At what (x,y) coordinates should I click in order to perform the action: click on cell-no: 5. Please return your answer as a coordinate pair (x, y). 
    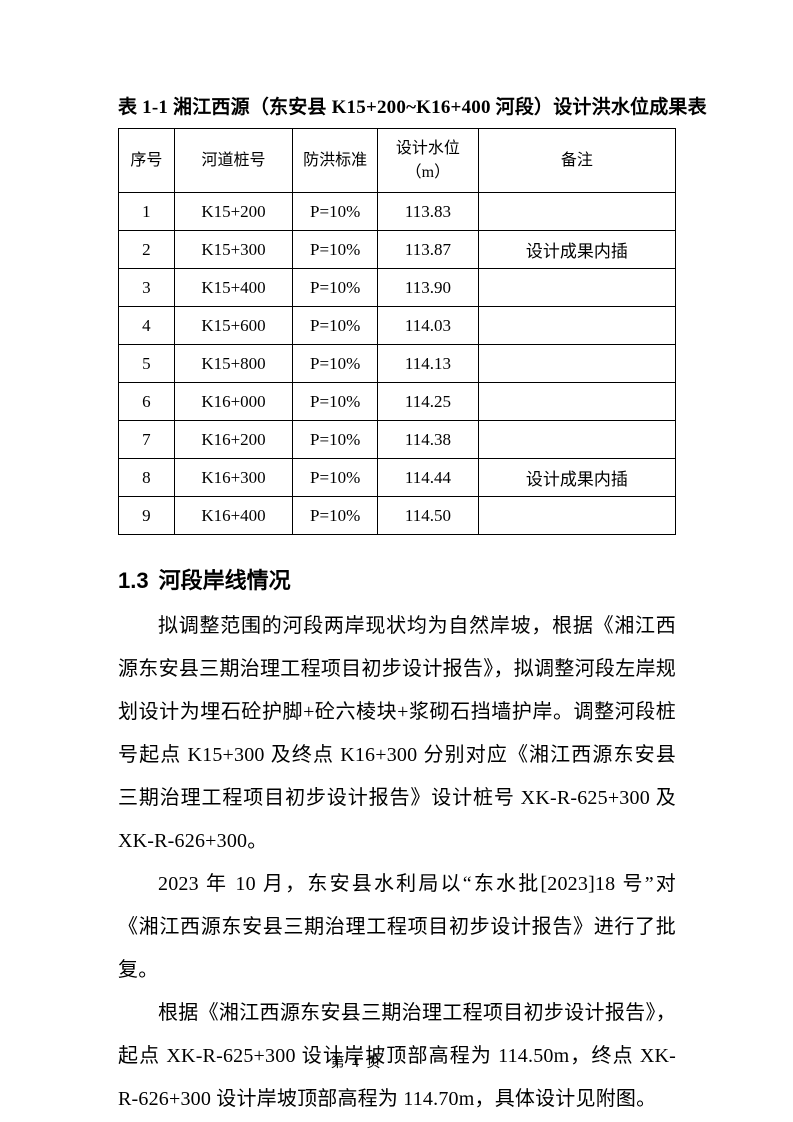
    Looking at the image, I should click on (146, 363).